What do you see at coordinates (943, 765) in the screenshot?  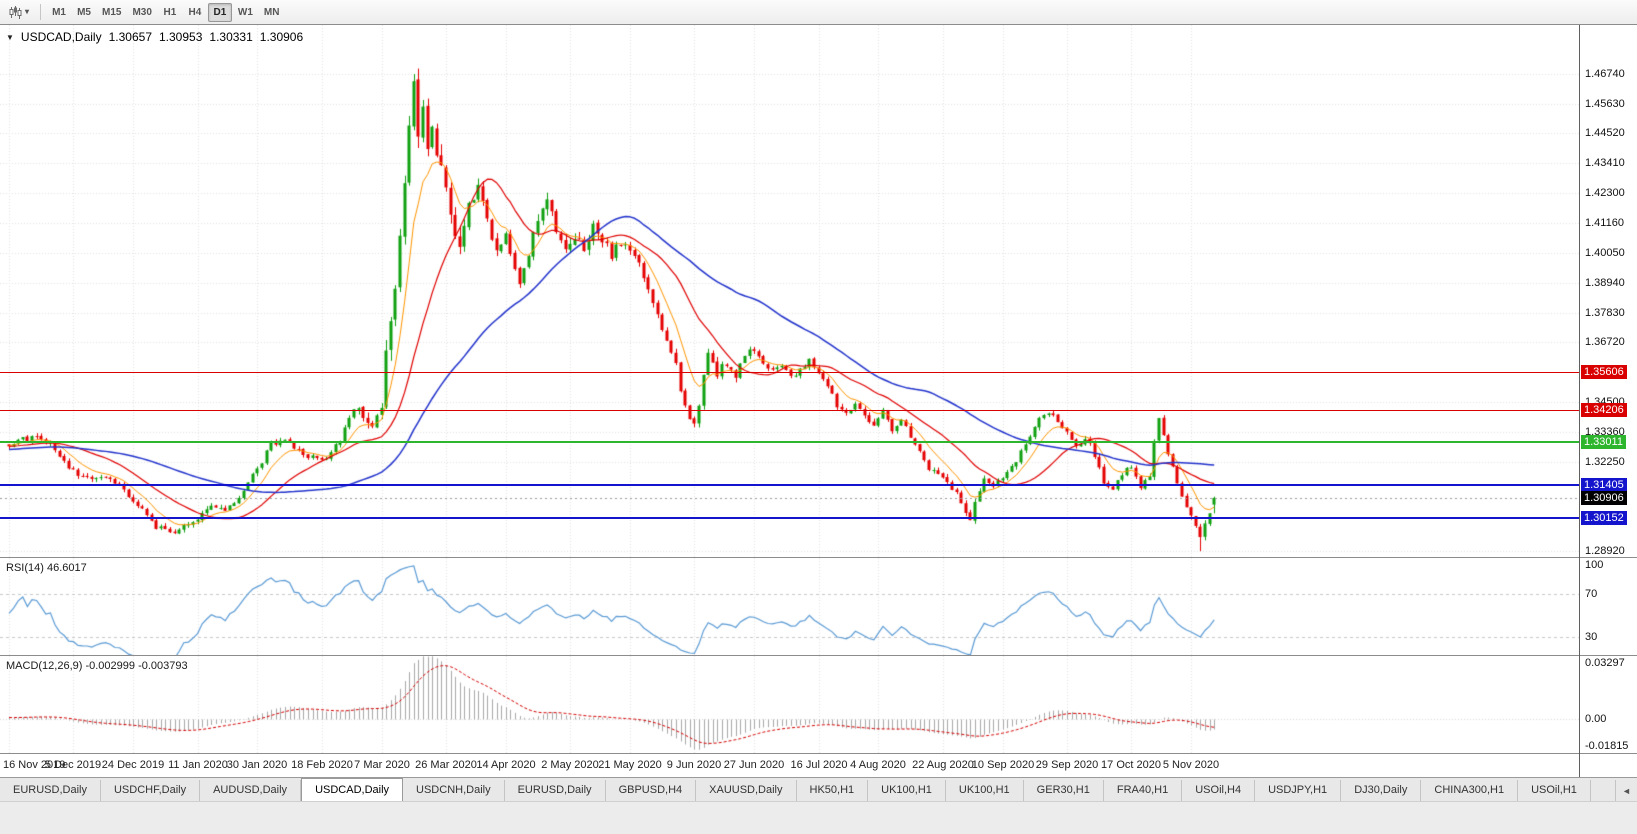 I see `date-axis-label: 22 Aug 2020` at bounding box center [943, 765].